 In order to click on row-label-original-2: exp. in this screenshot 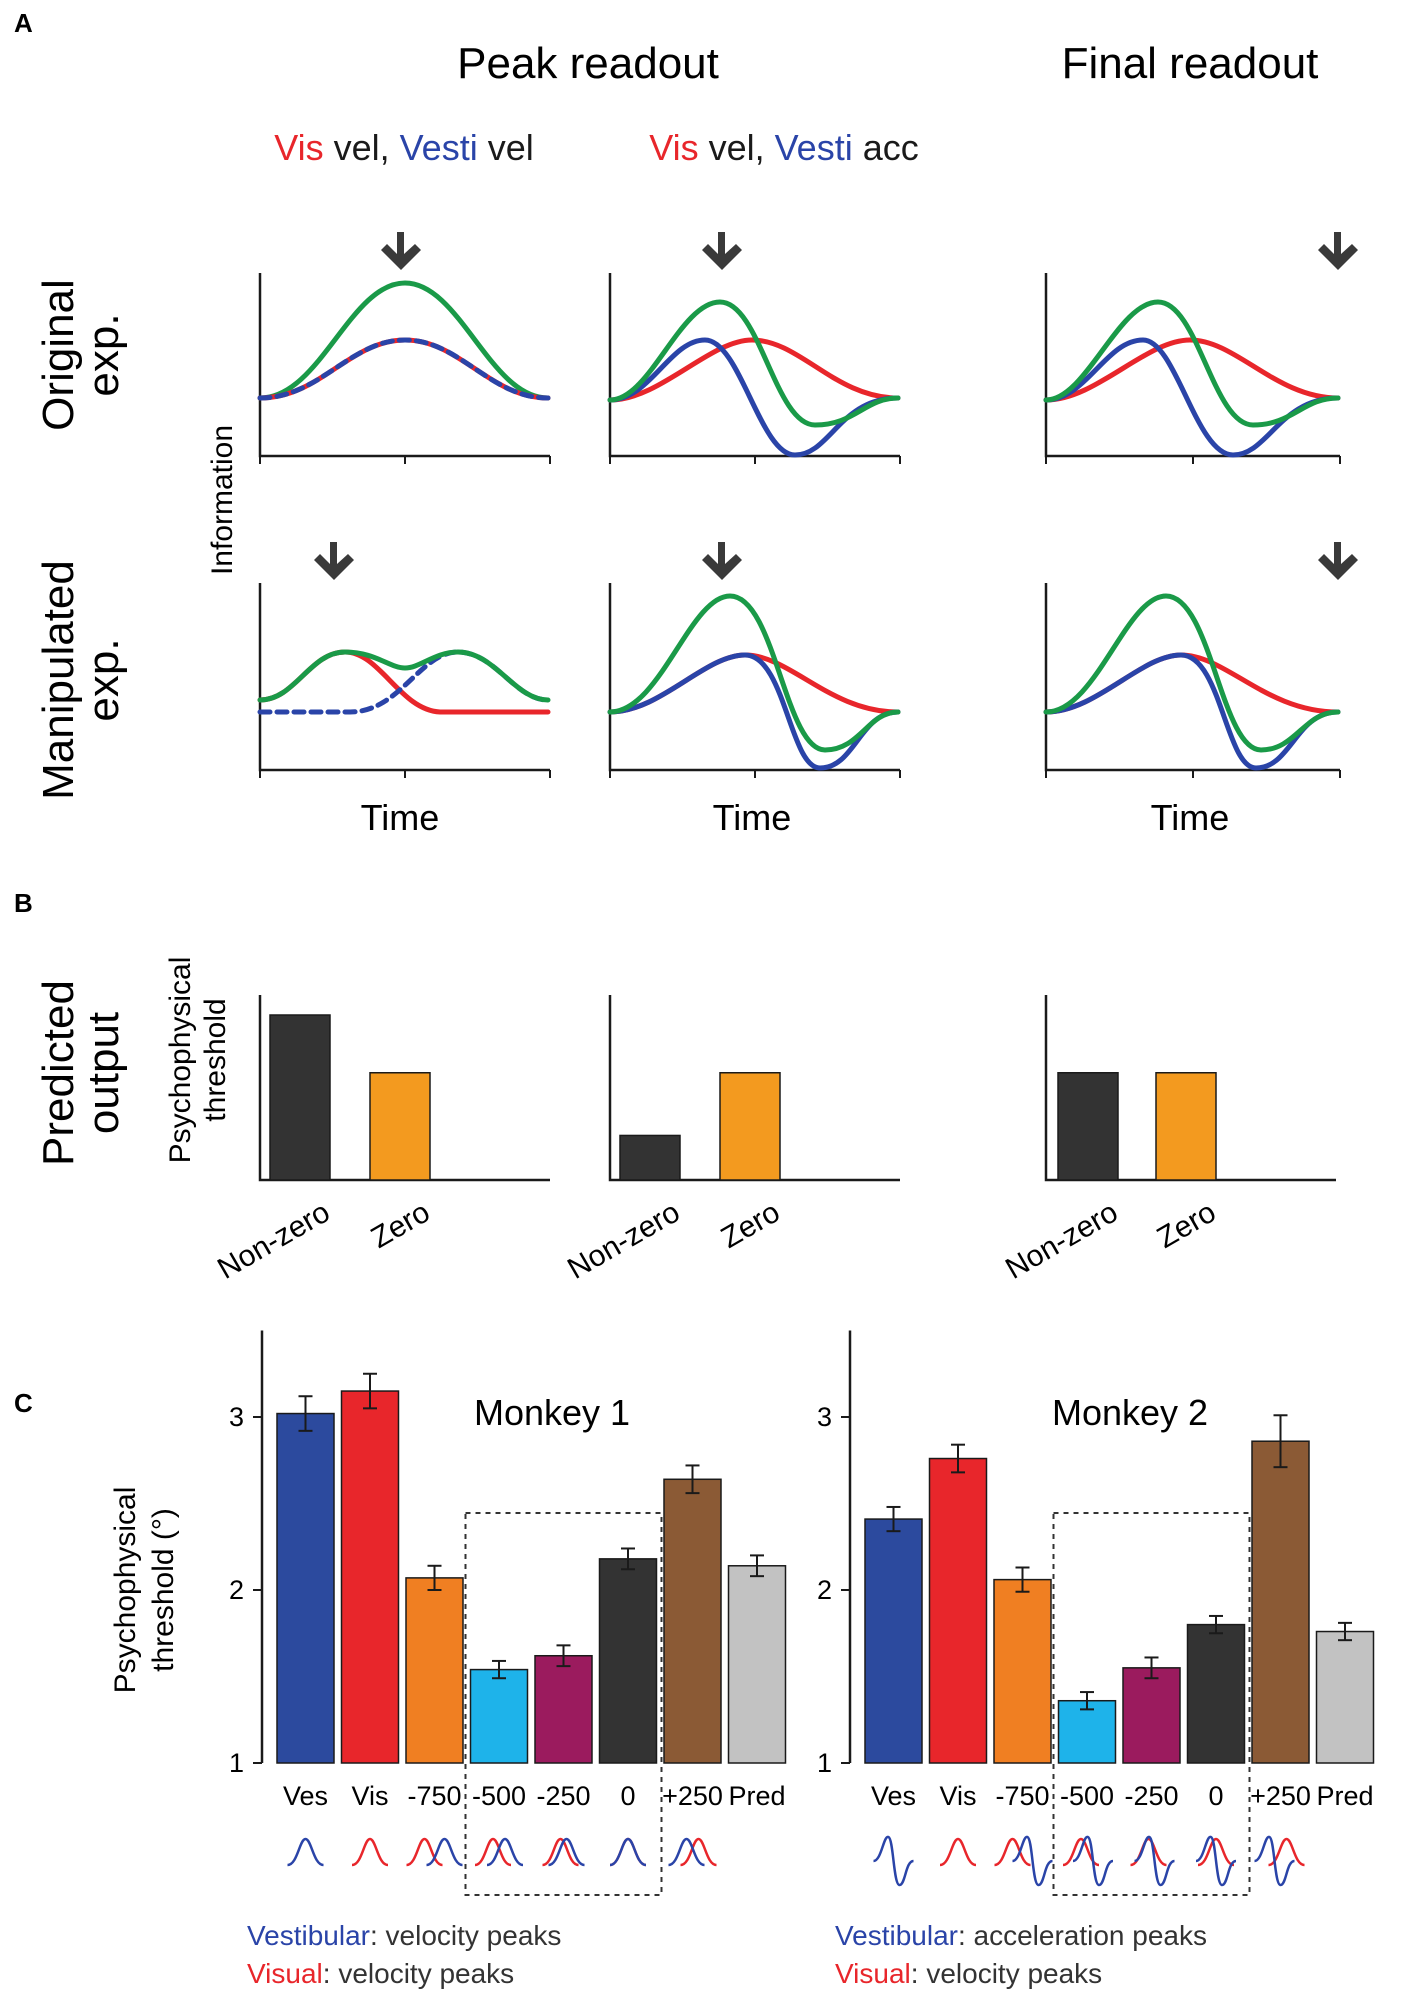, I will do `click(103, 354)`.